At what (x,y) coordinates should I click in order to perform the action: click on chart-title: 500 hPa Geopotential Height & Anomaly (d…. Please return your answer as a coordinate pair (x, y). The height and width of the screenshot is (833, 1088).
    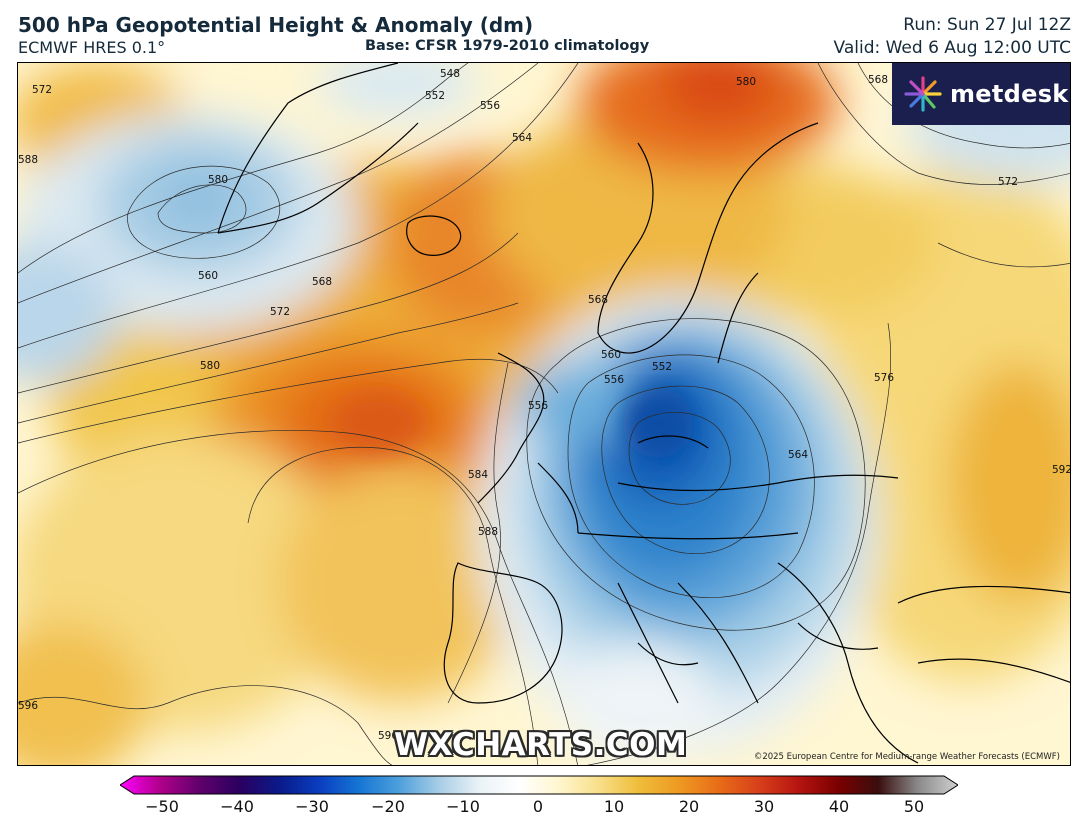
    Looking at the image, I should click on (276, 25).